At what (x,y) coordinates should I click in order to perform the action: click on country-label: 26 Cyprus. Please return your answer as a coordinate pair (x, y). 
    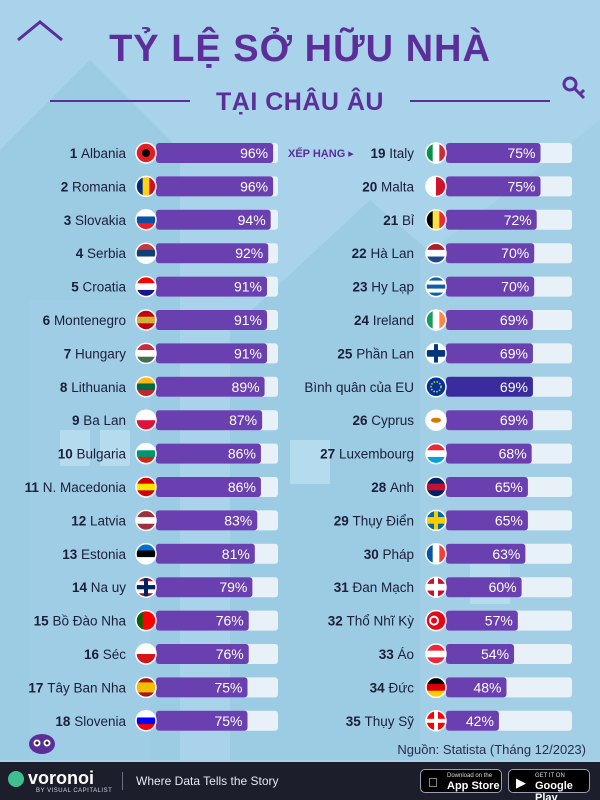
    Looking at the image, I should click on (383, 420).